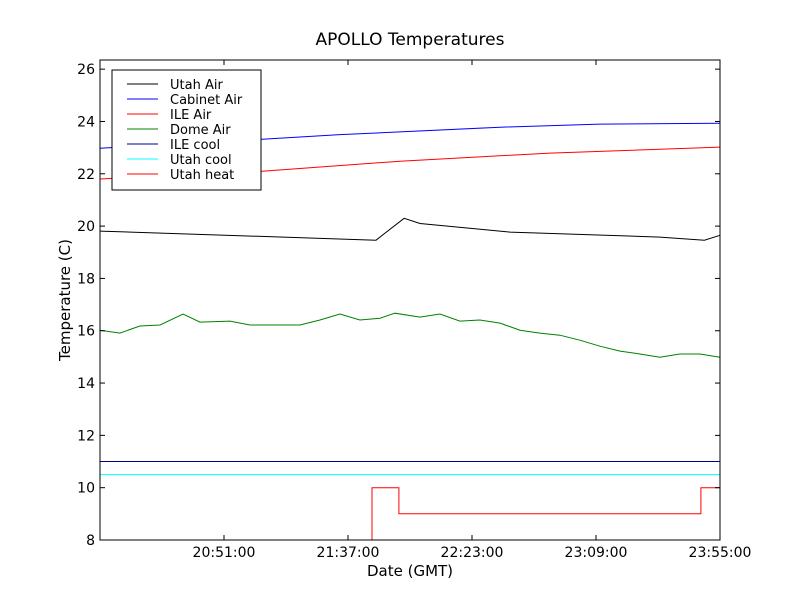 The width and height of the screenshot is (800, 600). Describe the element at coordinates (410, 135) in the screenshot. I see `series-line-cabinet-air` at that location.